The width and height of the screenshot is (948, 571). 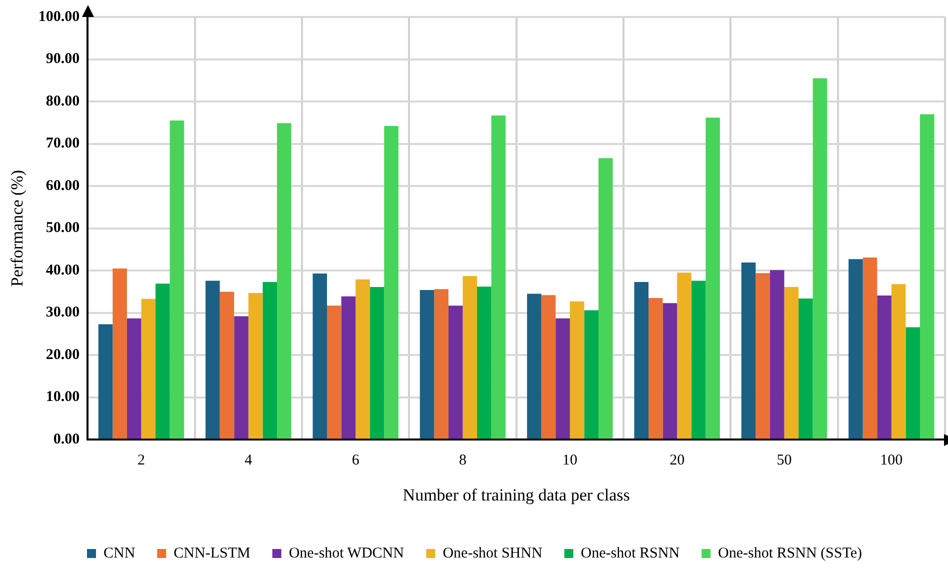 I want to click on x-tick-label: 6, so click(x=356, y=460).